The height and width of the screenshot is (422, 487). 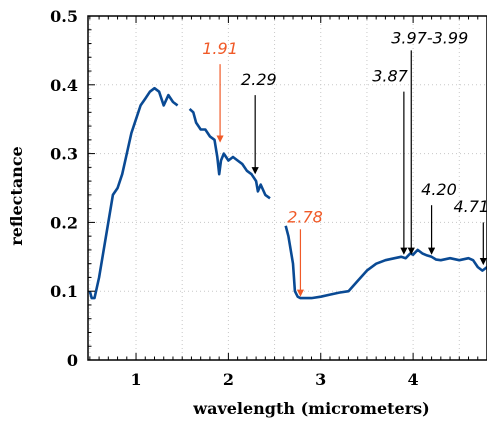 What do you see at coordinates (320, 379) in the screenshot?
I see `x-tick-label: 3` at bounding box center [320, 379].